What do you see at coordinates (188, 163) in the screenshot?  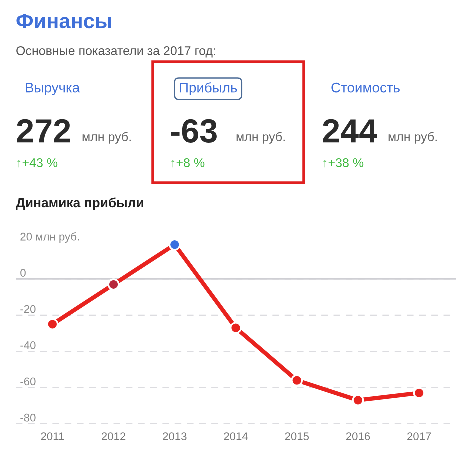 I see `text: ↑+8 %` at bounding box center [188, 163].